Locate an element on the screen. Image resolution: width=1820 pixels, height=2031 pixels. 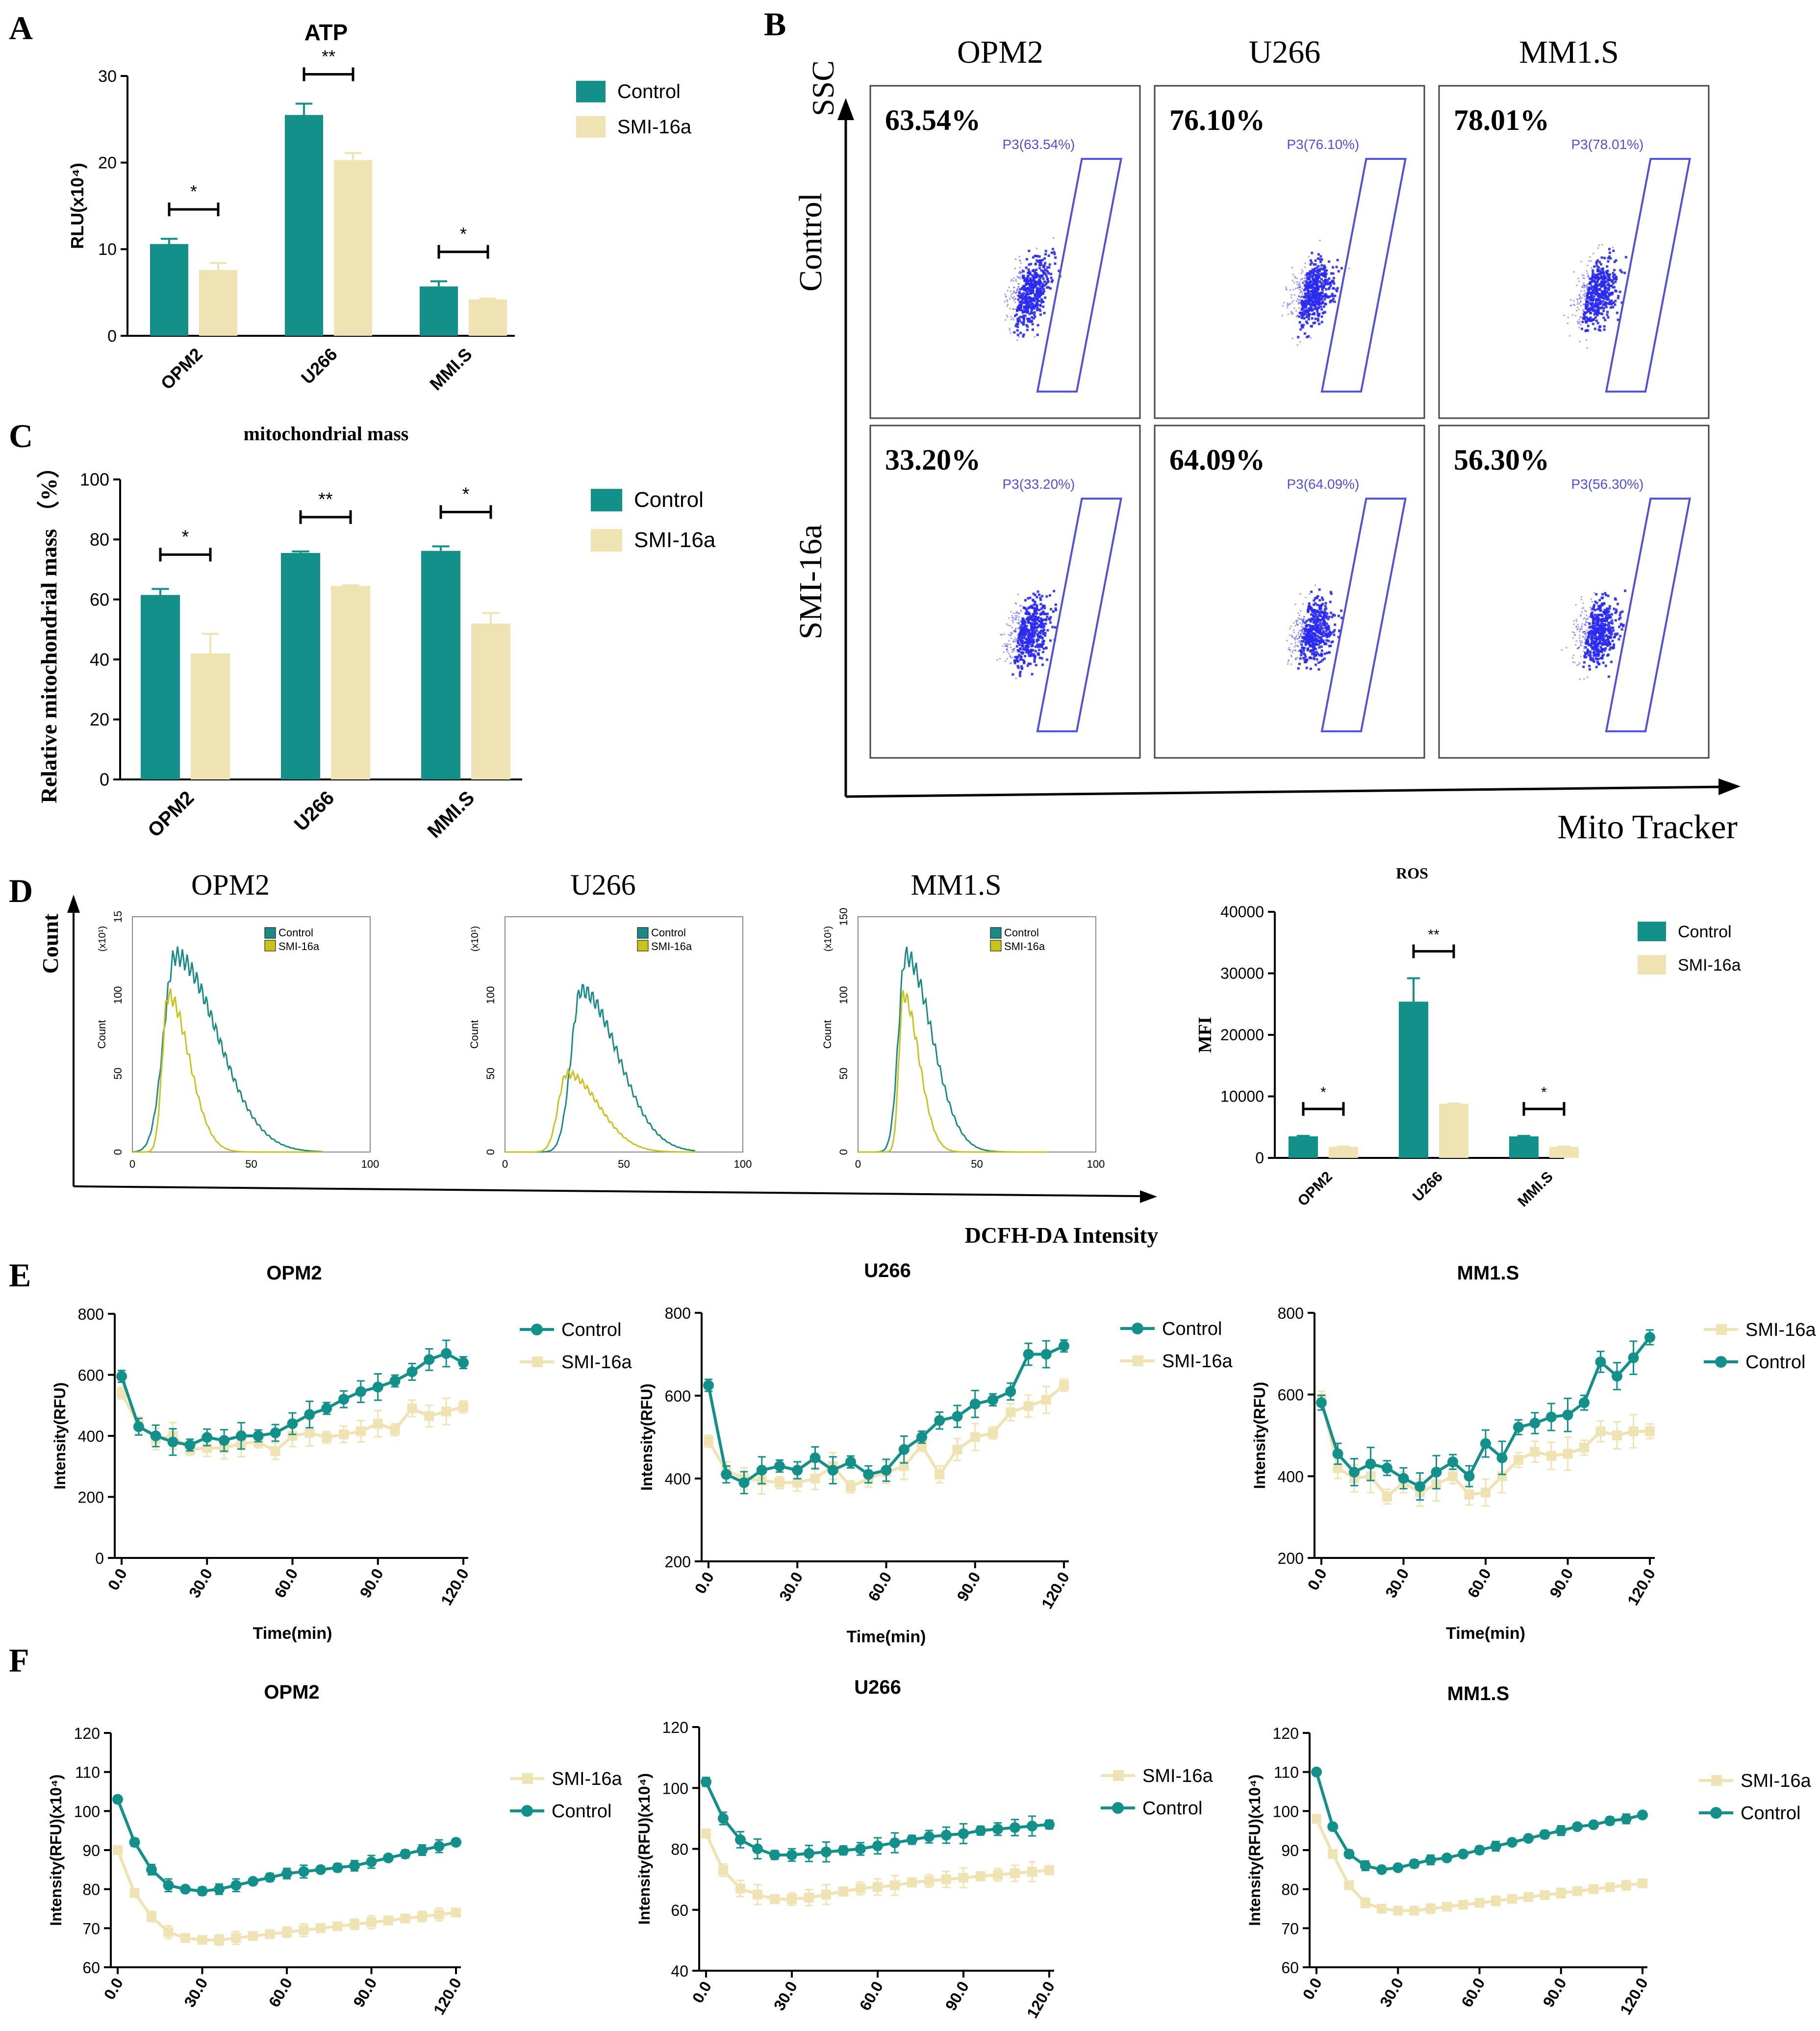
category-label: MMI.S is located at coordinates (1535, 1189).